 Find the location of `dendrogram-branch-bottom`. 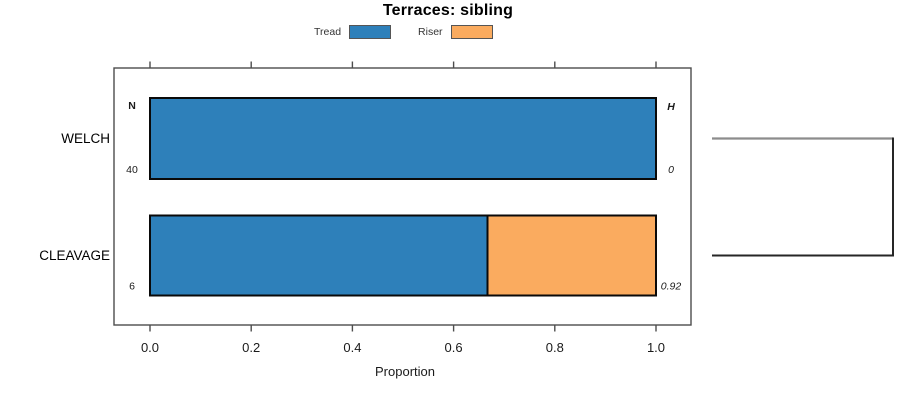

dendrogram-branch-bottom is located at coordinates (803, 197).